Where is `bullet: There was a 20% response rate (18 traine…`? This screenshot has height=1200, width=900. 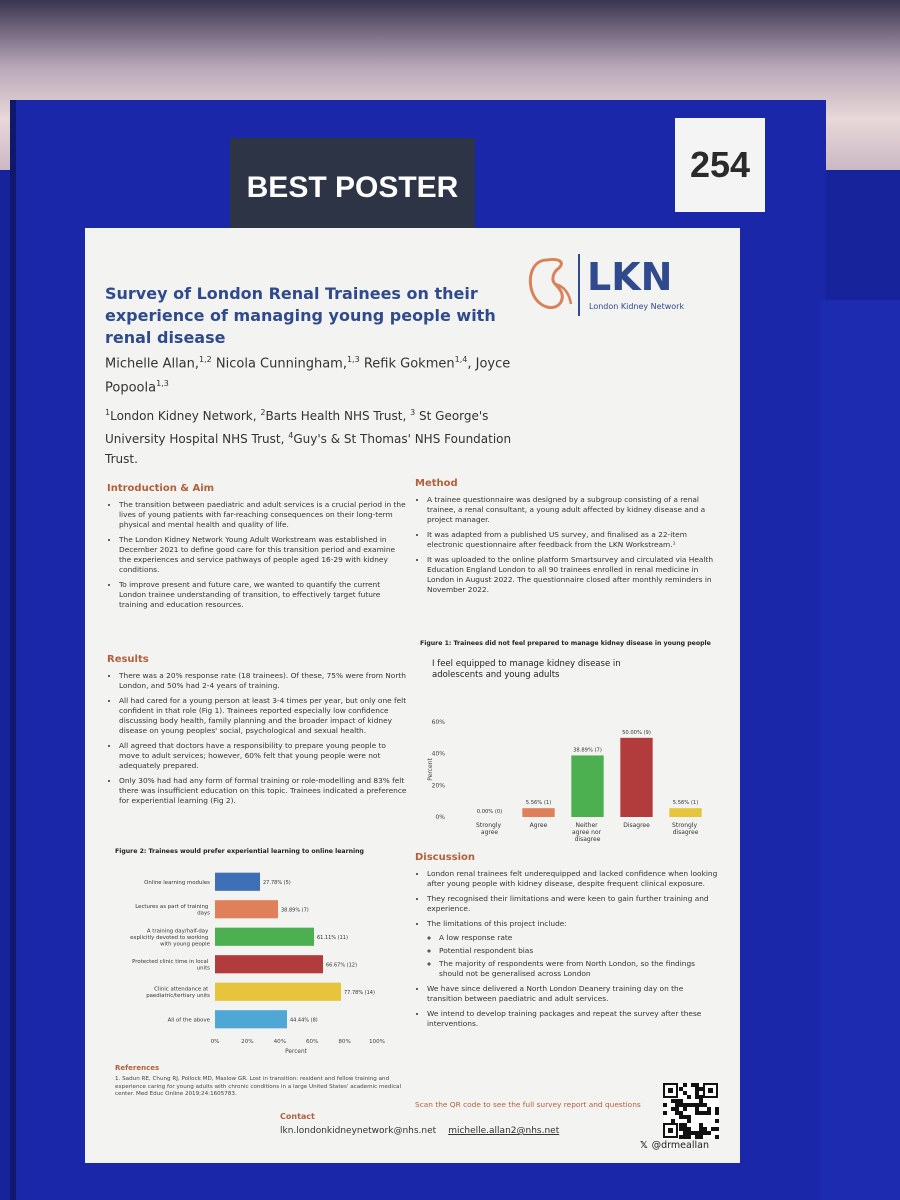 bullet: There was a 20% response rate (18 traine… is located at coordinates (263, 681).